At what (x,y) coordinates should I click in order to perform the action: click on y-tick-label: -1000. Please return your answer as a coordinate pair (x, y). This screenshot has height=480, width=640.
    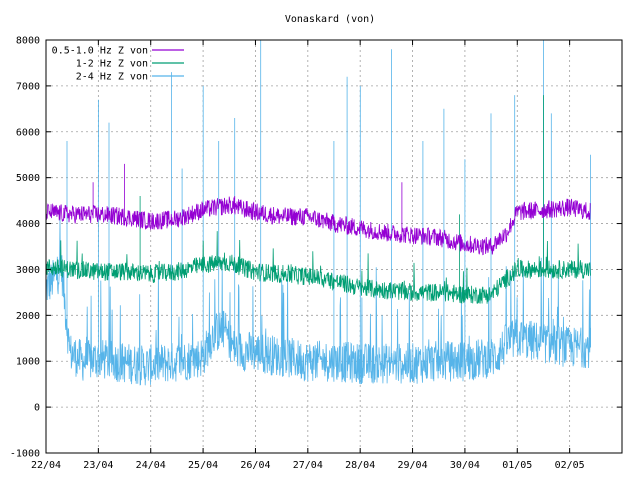
    Looking at the image, I should click on (25, 454).